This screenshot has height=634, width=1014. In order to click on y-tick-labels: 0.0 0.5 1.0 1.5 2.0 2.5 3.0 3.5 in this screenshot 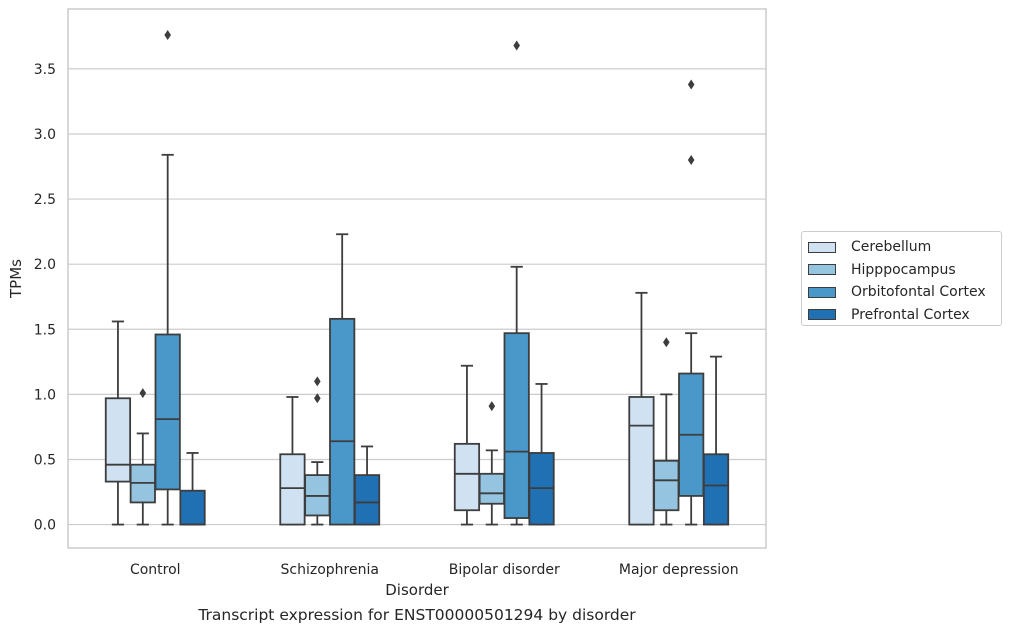, I will do `click(45, 298)`.